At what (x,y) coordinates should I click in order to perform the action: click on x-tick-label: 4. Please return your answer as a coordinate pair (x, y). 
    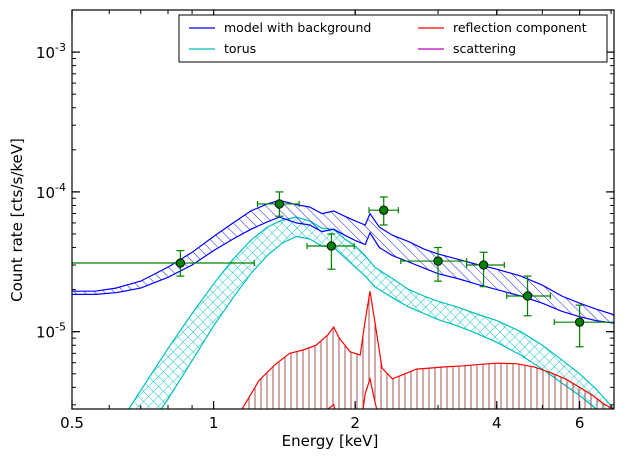
    Looking at the image, I should click on (497, 423).